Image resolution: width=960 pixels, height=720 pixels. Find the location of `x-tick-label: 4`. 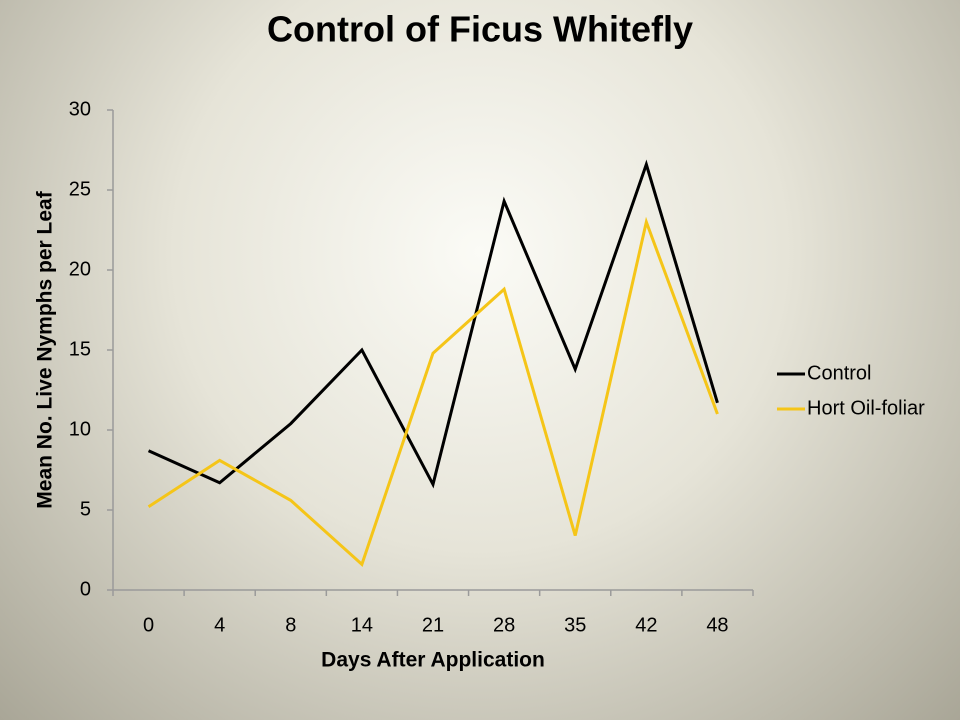

x-tick-label: 4 is located at coordinates (219, 625).